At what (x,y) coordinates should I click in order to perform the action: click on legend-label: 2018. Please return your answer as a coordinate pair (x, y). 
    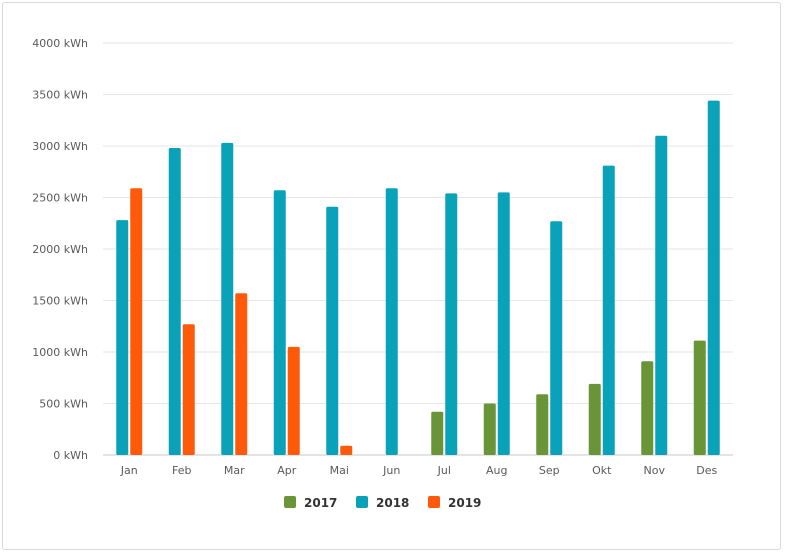
    Looking at the image, I should click on (392, 503).